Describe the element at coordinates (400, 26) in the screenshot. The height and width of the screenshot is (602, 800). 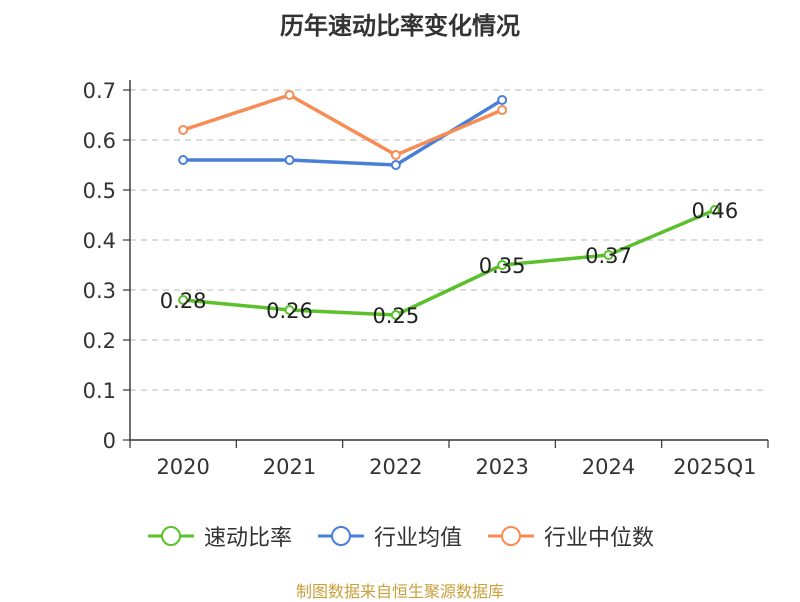
I see `chart-title: 历年速动比率变化情况` at that location.